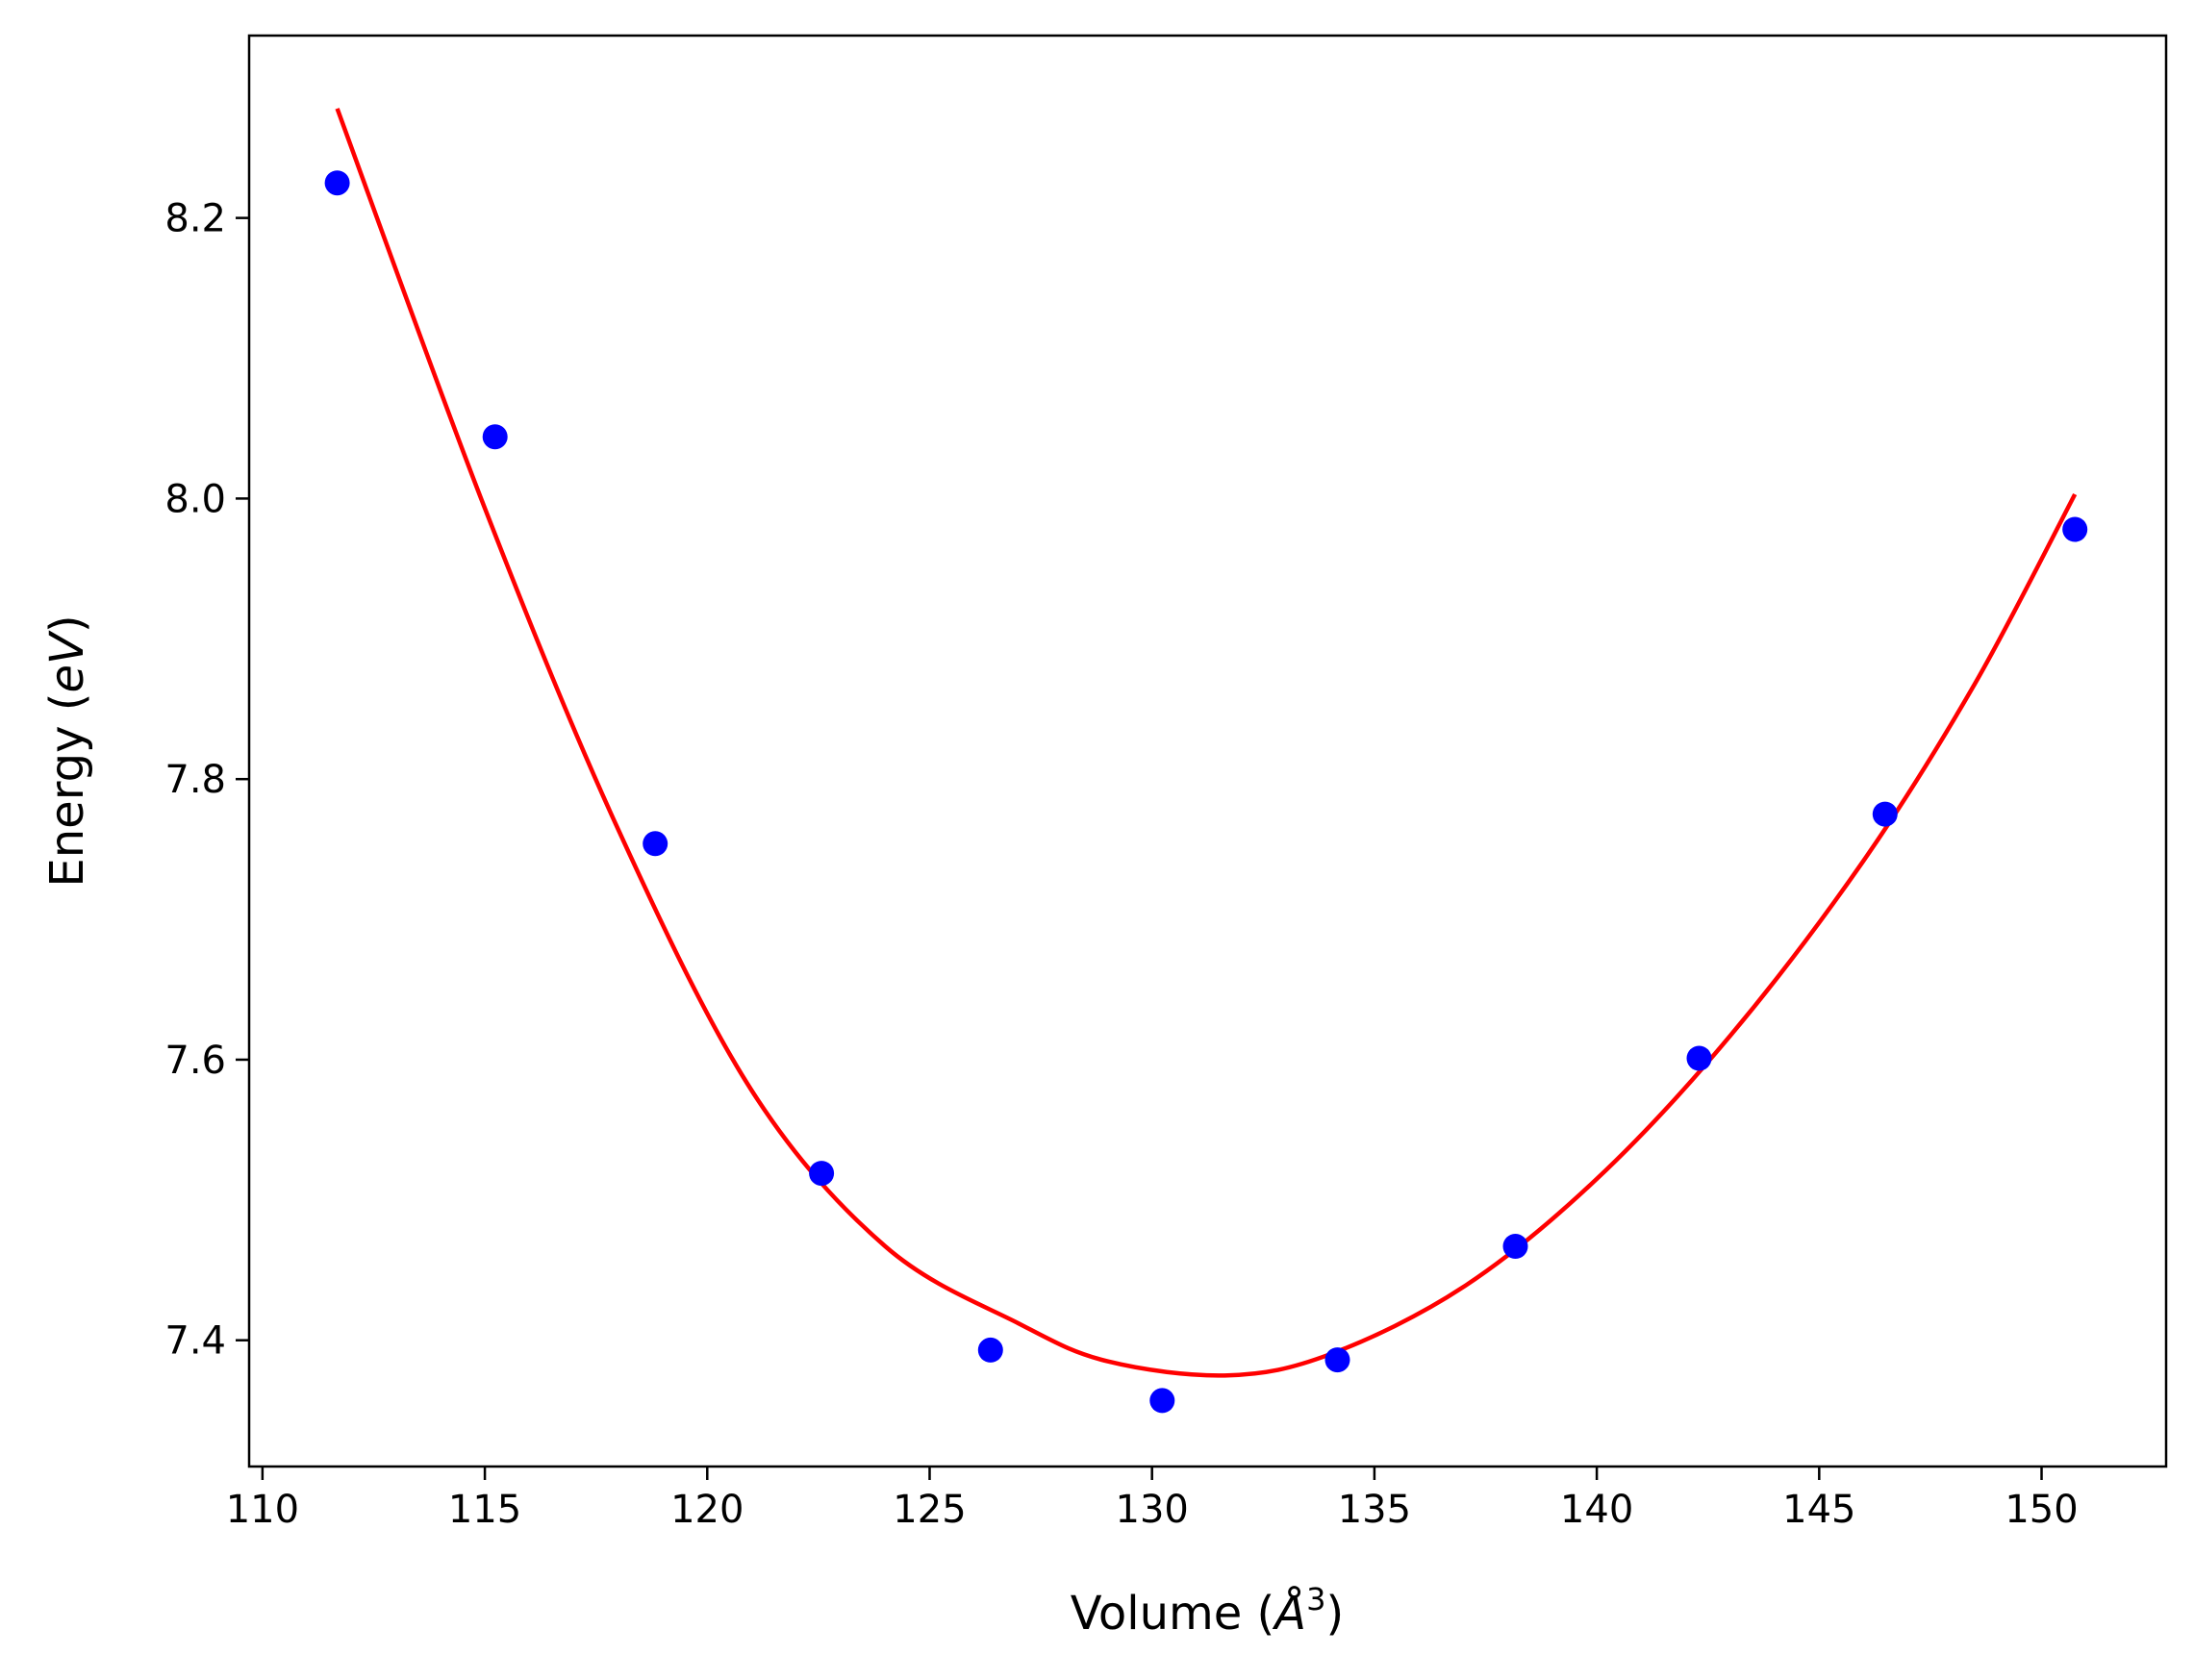 This screenshot has height=1680, width=2194. What do you see at coordinates (1289, 1614) in the screenshot?
I see `x-axis-label-math: Å` at bounding box center [1289, 1614].